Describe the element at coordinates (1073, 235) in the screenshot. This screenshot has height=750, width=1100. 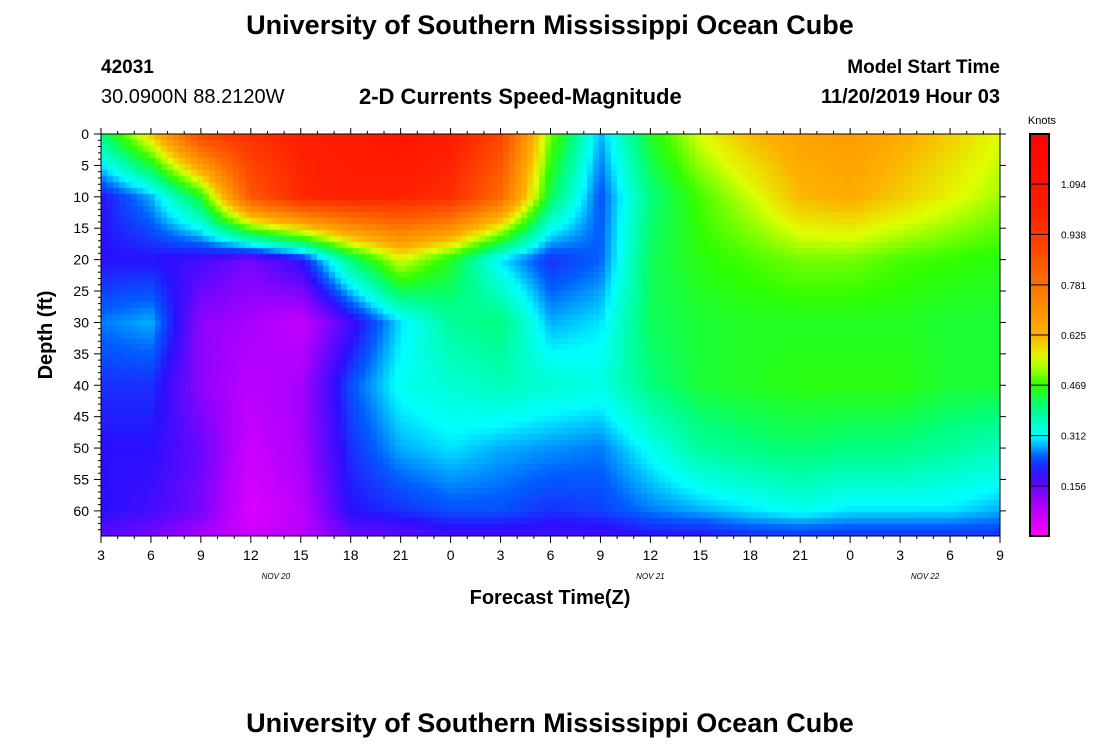
I see `colorbar-tick-label: 0.938` at that location.